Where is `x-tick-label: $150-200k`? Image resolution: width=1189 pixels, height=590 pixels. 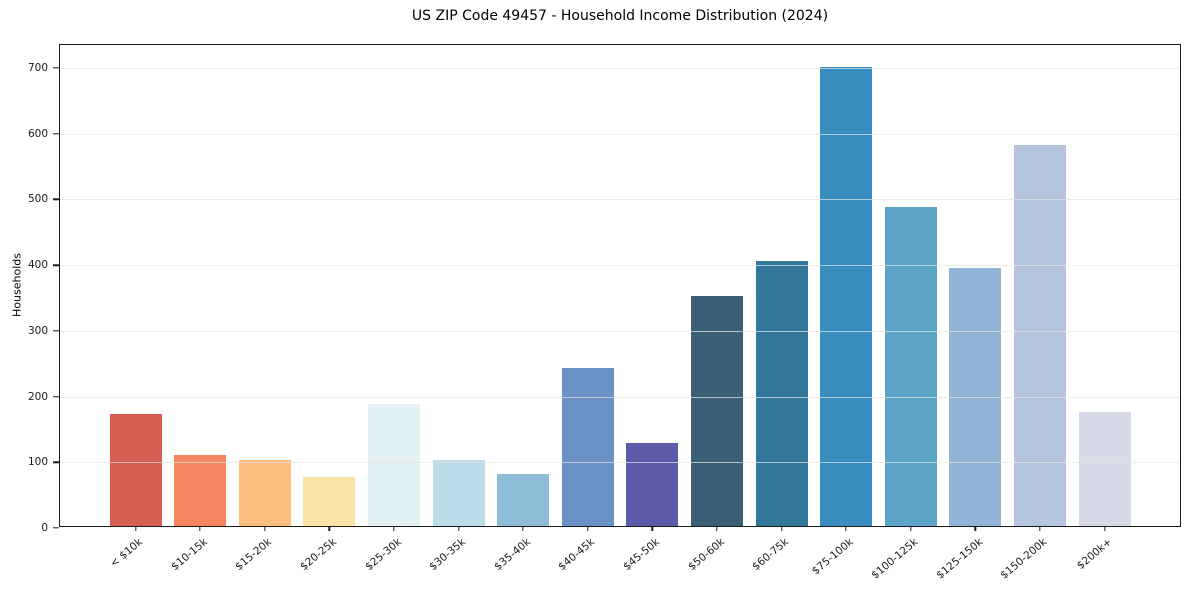 x-tick-label: $150-200k is located at coordinates (1024, 559).